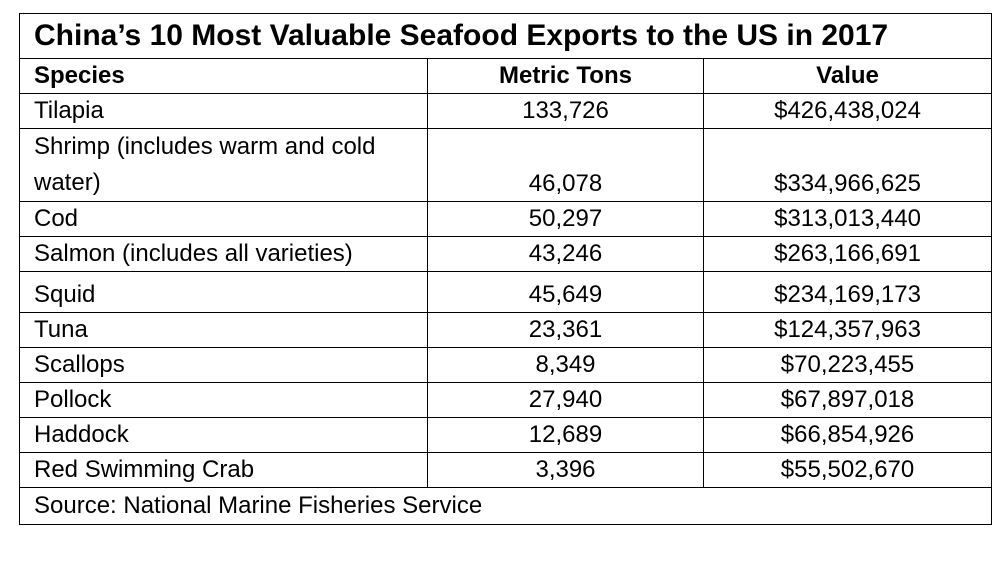 The width and height of the screenshot is (999, 568). I want to click on header-row: Species Metric Tons Value, so click(506, 76).